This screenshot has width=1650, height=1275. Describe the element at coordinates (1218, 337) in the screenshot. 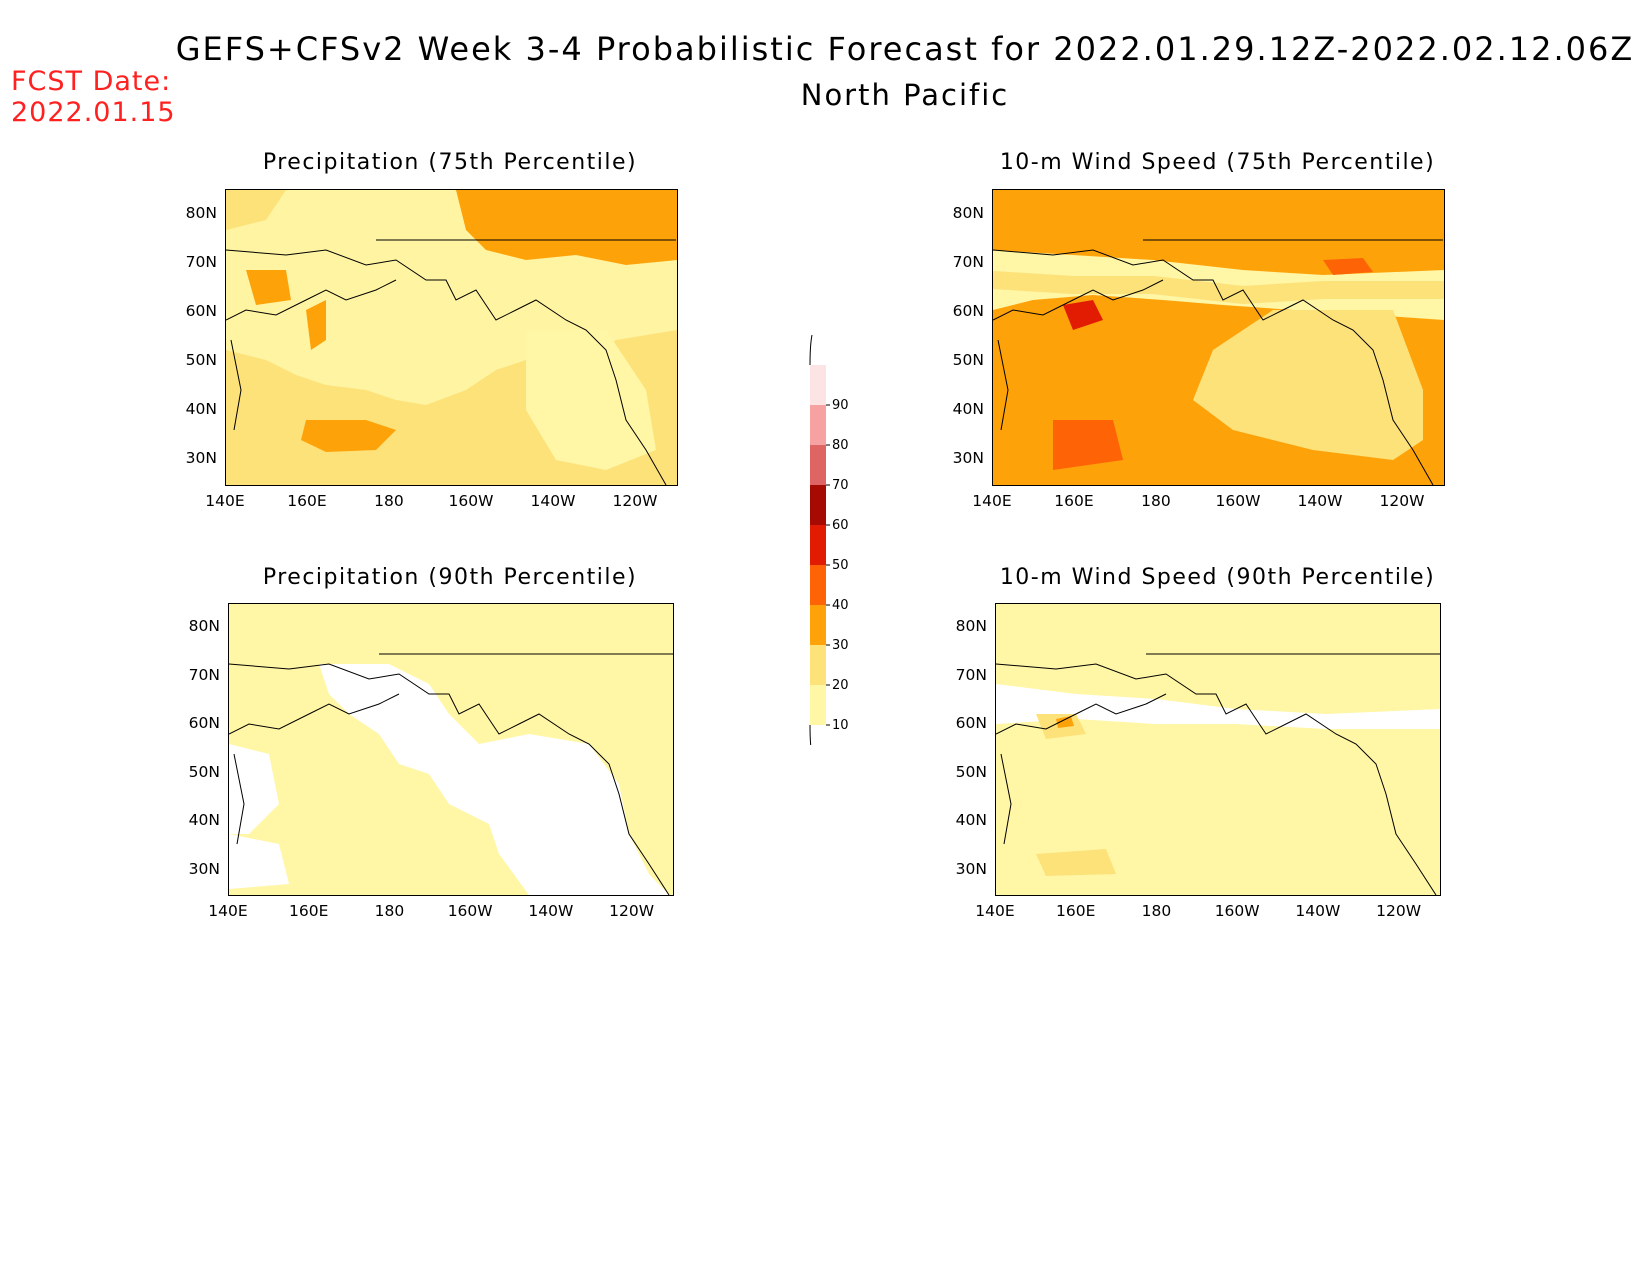

I see `map-wind75` at that location.